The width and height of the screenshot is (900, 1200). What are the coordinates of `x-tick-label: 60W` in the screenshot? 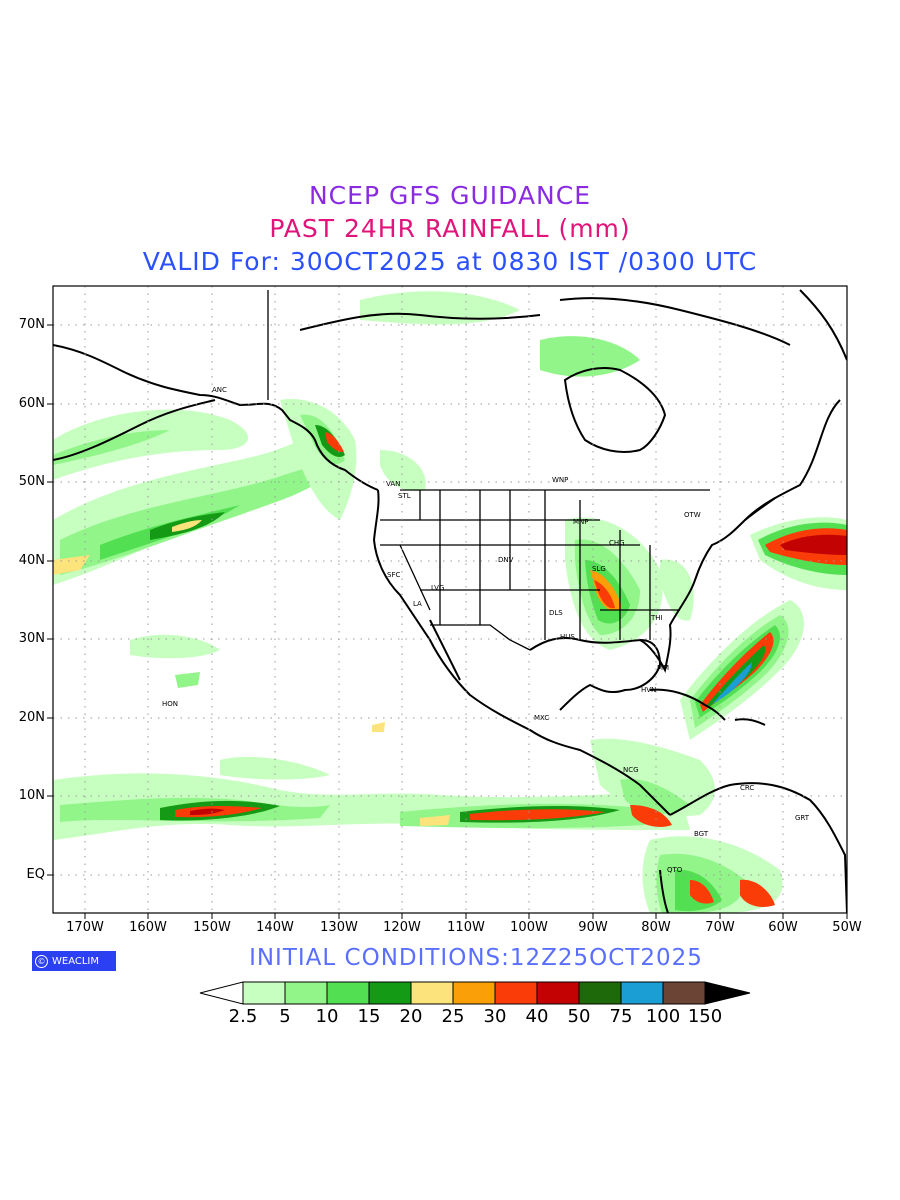 It's located at (783, 927).